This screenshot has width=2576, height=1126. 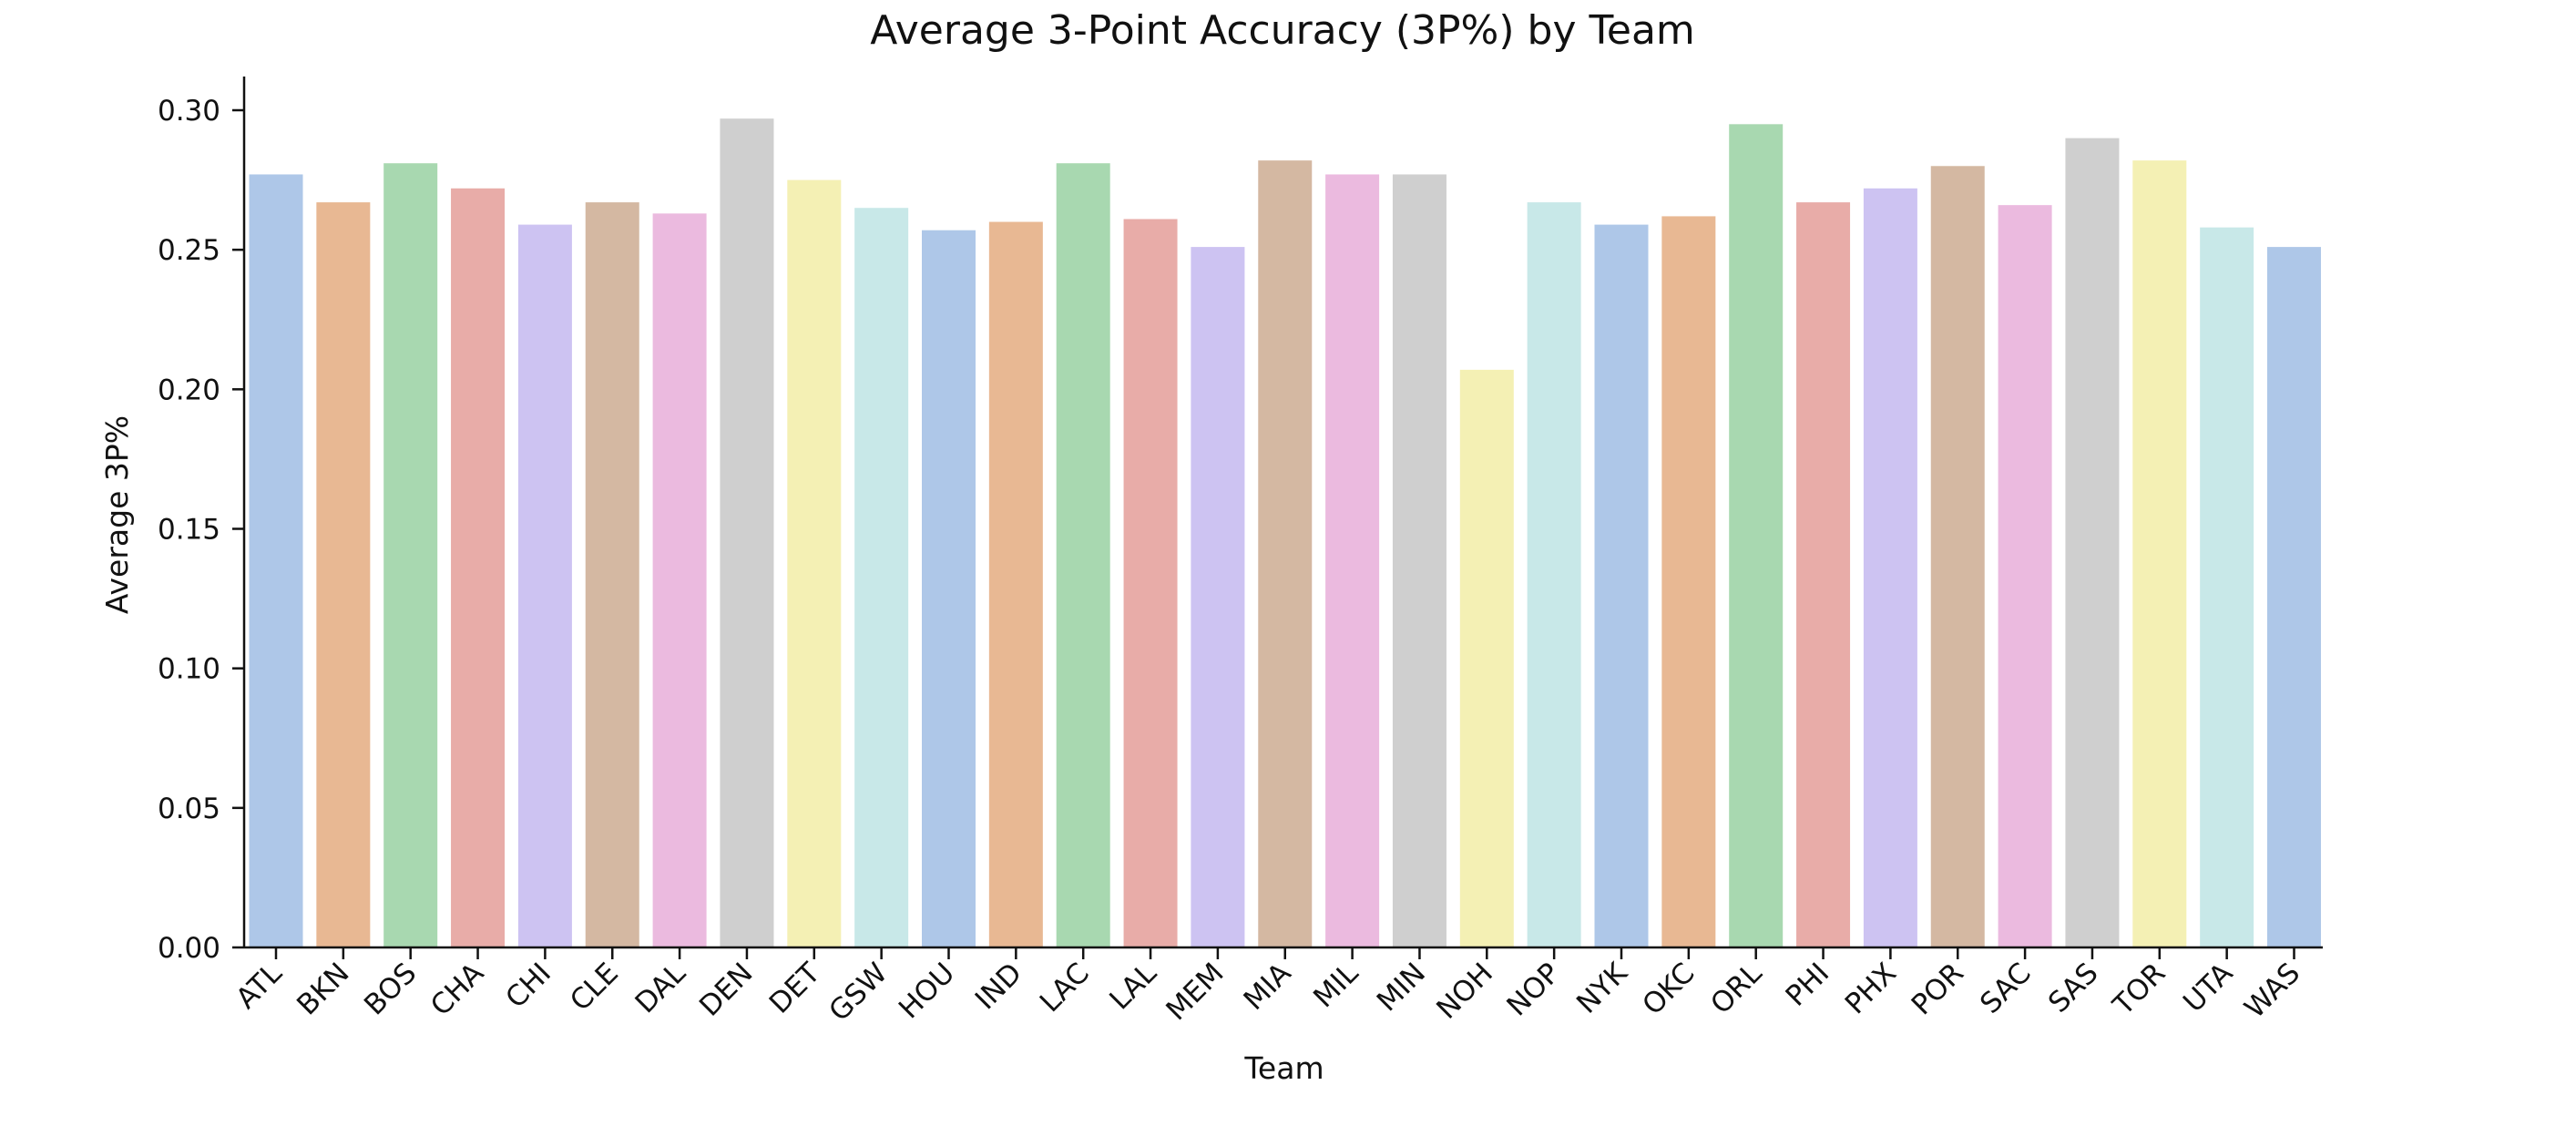 What do you see at coordinates (1668, 989) in the screenshot?
I see `x-tick-label: OKC` at bounding box center [1668, 989].